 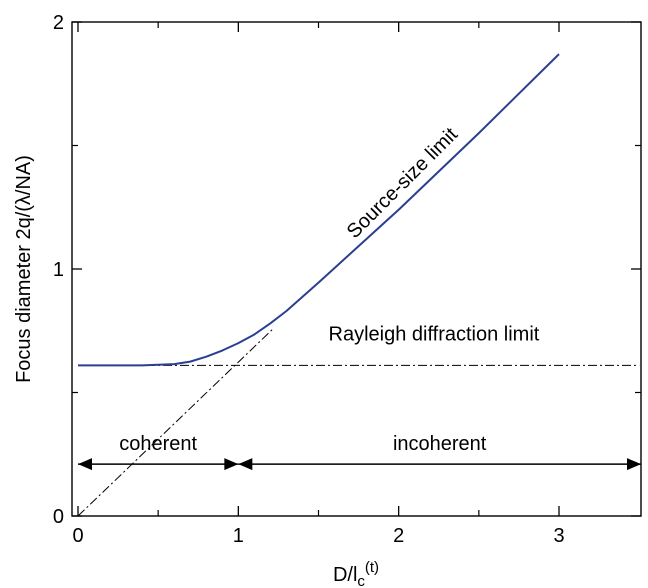 What do you see at coordinates (158, 444) in the screenshot?
I see `region-label-0: coherent` at bounding box center [158, 444].